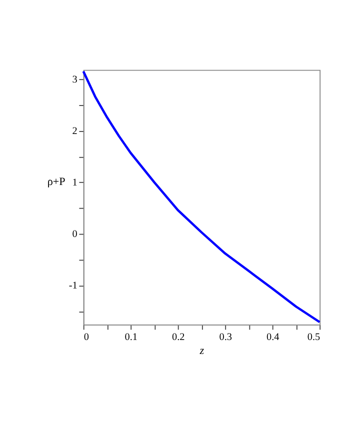 Image resolution: width=340 pixels, height=440 pixels. I want to click on x-tick-label: 0.5, so click(313, 337).